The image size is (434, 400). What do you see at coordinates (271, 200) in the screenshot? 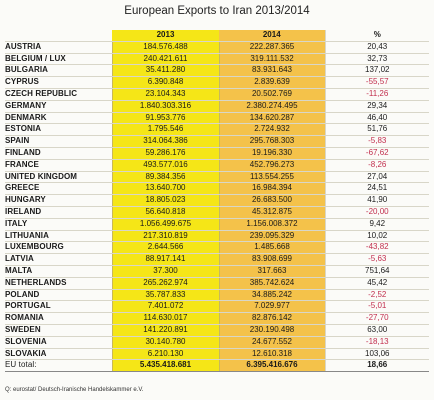
I see `value-2014-cell: 26.683.500` at bounding box center [271, 200].